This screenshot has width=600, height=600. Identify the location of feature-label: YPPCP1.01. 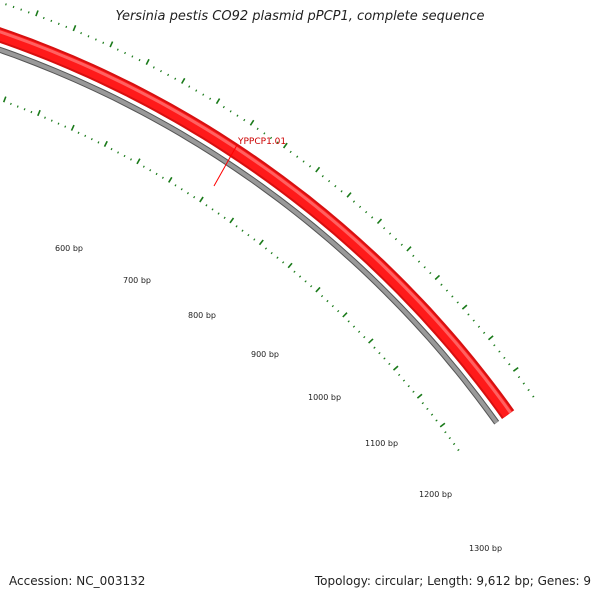
(261, 142).